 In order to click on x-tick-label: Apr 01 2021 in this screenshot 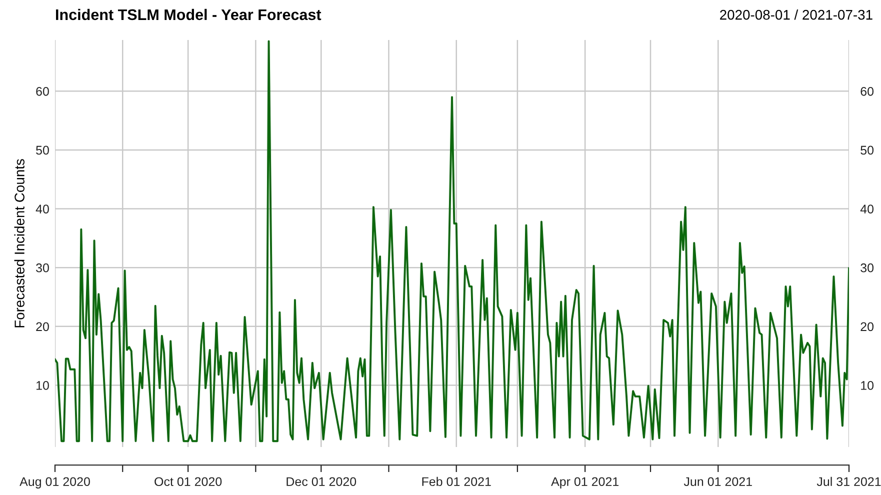, I will do `click(585, 483)`.